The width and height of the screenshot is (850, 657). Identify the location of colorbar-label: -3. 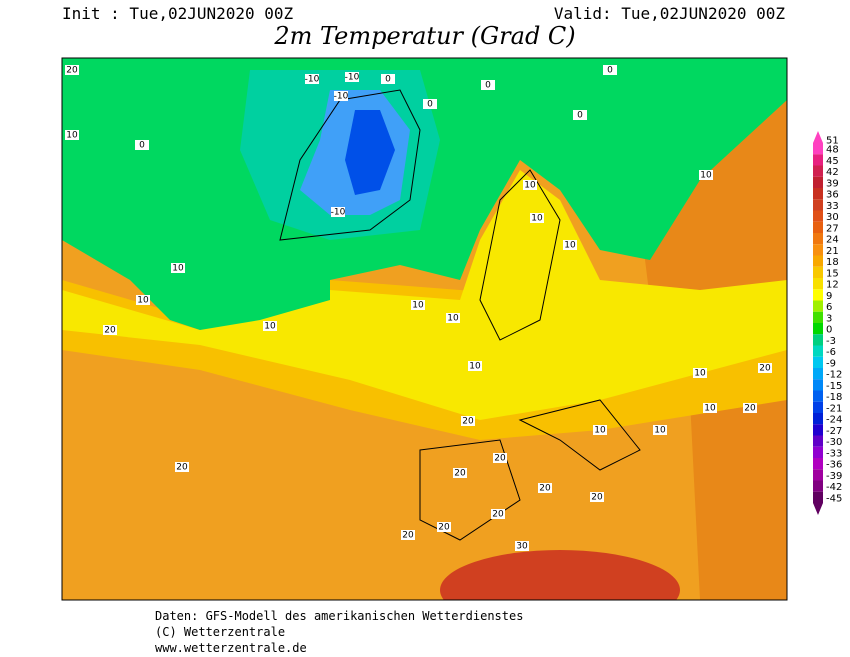
(831, 341).